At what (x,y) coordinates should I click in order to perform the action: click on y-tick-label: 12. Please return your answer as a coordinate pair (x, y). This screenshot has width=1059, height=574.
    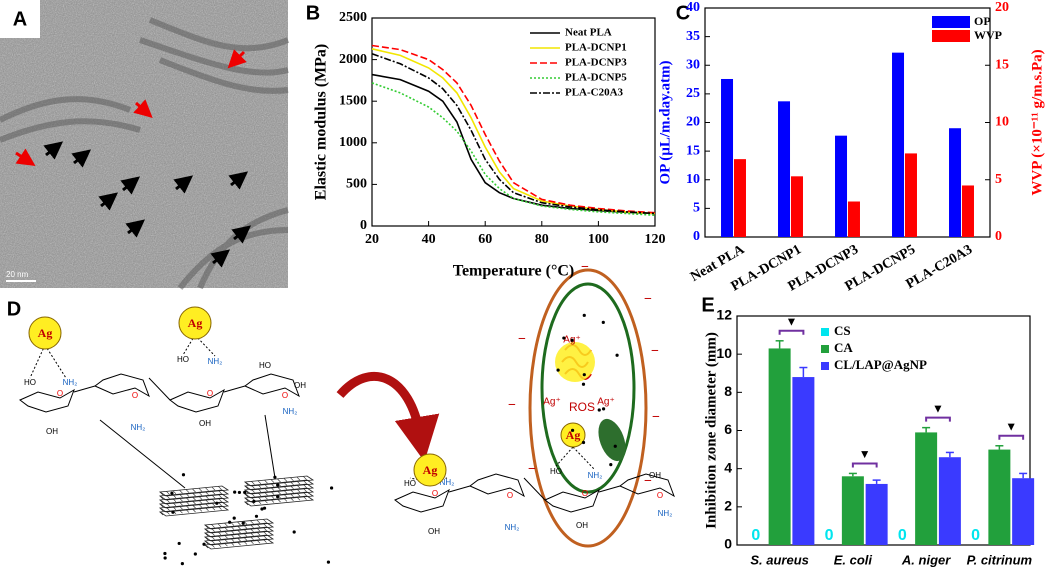
    Looking at the image, I should click on (724, 315).